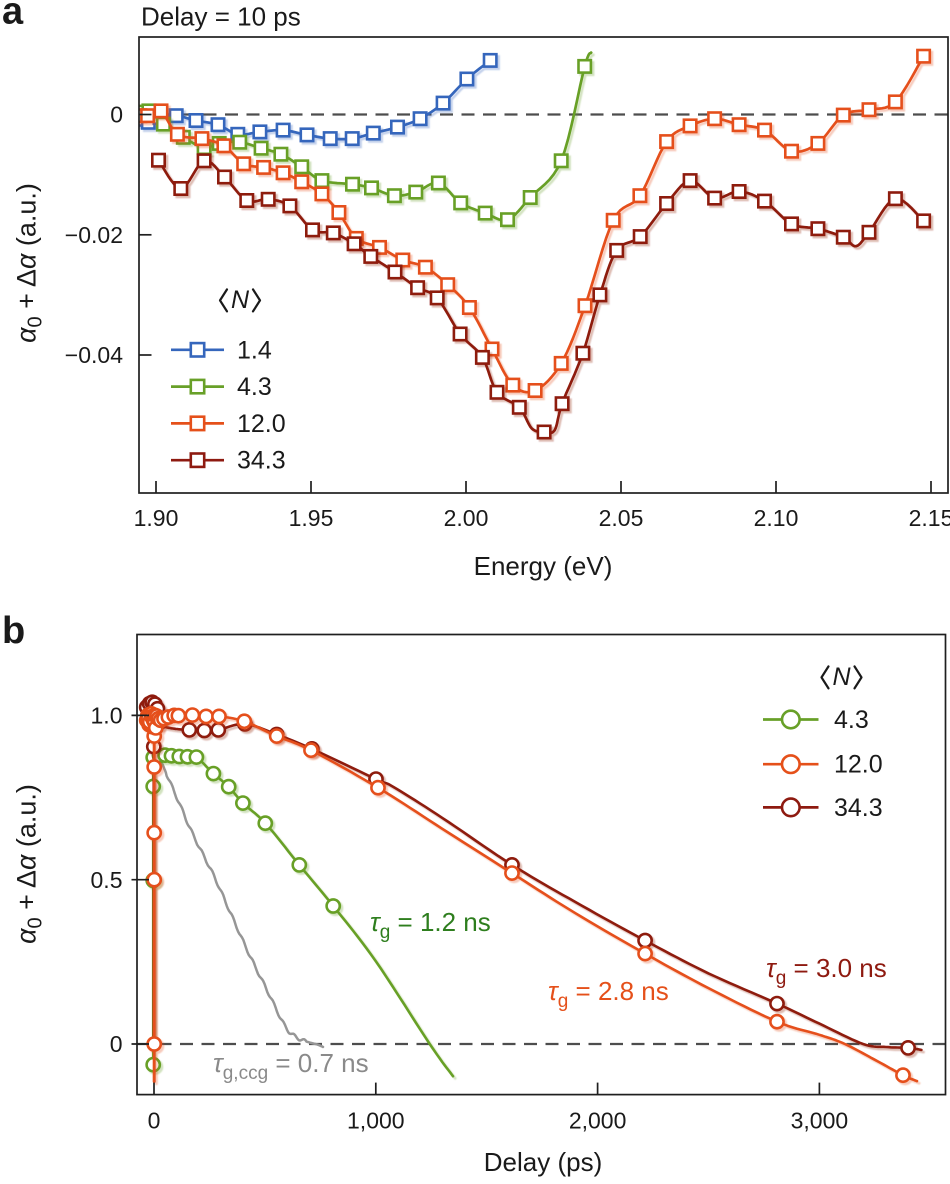 The image size is (950, 1184). I want to click on svg-text: 2.00, so click(466, 518).